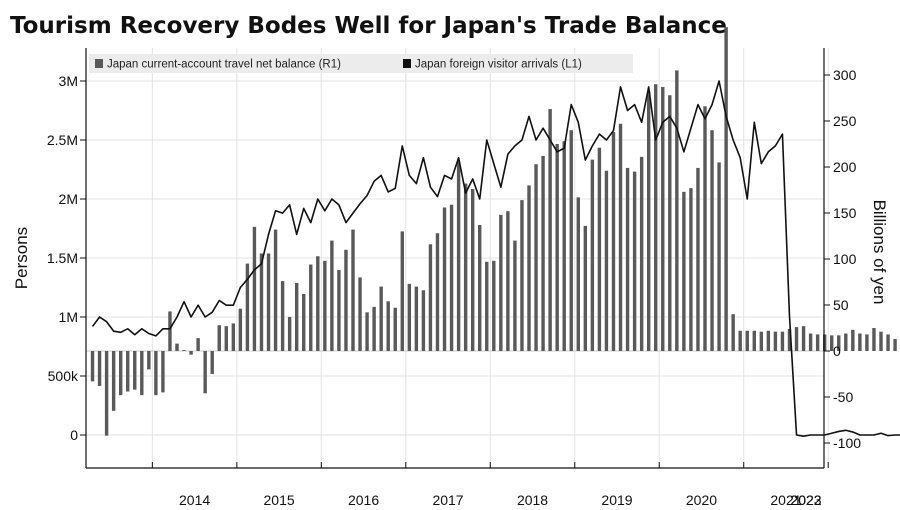  What do you see at coordinates (74, 435) in the screenshot?
I see `left-tick-label: 0` at bounding box center [74, 435].